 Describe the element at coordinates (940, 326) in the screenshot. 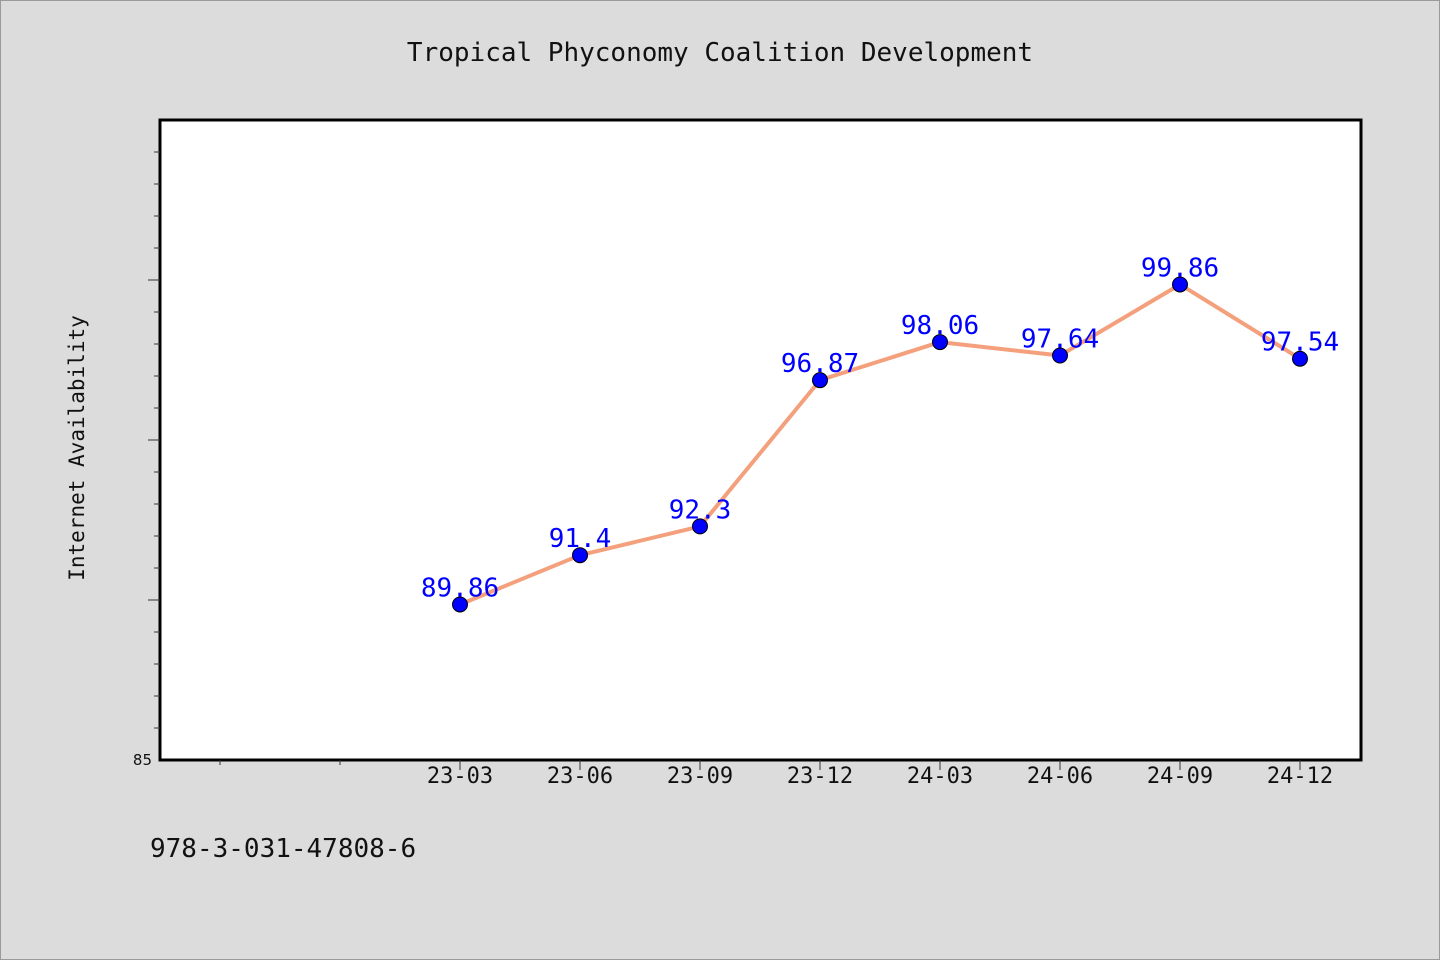

I see `data-label: 98.06` at that location.